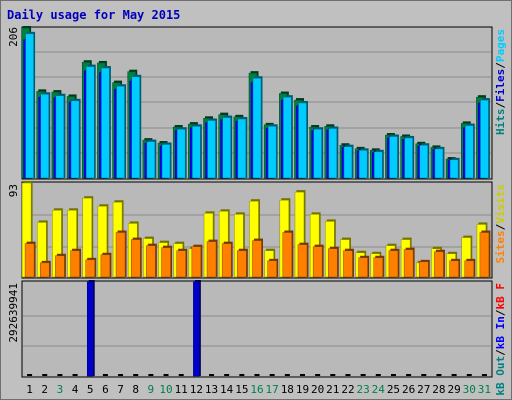 The width and height of the screenshot is (512, 400). Describe the element at coordinates (500, 376) in the screenshot. I see `legend-item-kb-out: kB Out` at that location.